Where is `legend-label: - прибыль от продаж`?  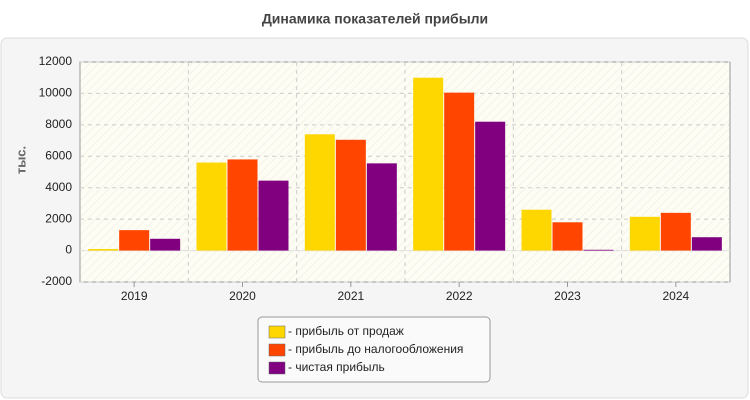
legend-label: - прибыль от продаж is located at coordinates (346, 331).